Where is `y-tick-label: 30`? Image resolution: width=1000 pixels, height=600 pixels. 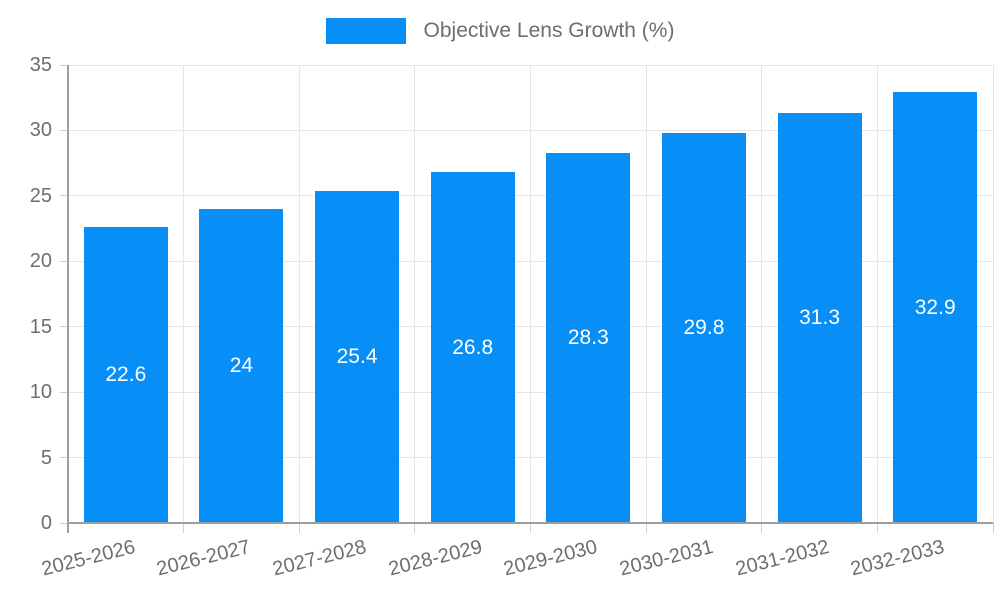
y-tick-label: 30 is located at coordinates (40, 130).